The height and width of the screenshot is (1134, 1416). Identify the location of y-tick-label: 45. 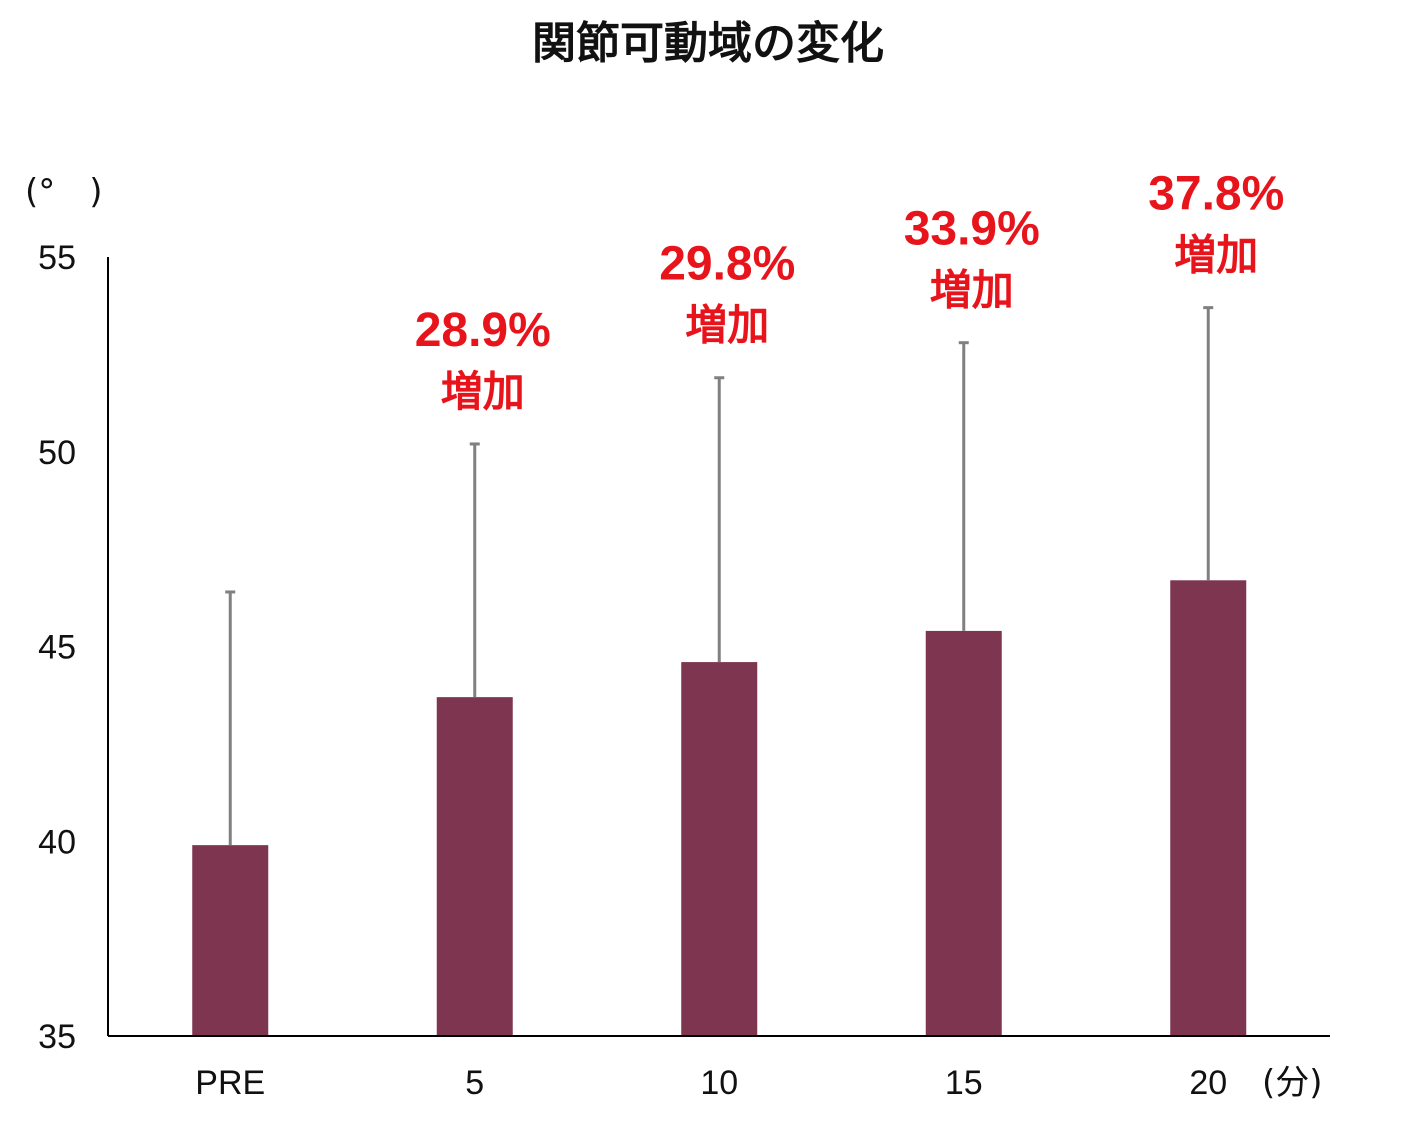
(57, 648).